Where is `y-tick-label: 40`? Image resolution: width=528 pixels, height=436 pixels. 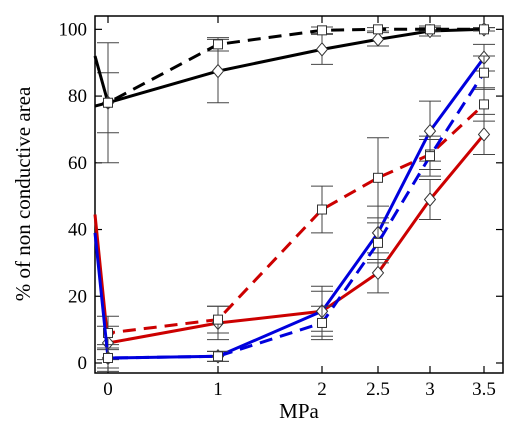
y-tick-label: 40 is located at coordinates (77, 230).